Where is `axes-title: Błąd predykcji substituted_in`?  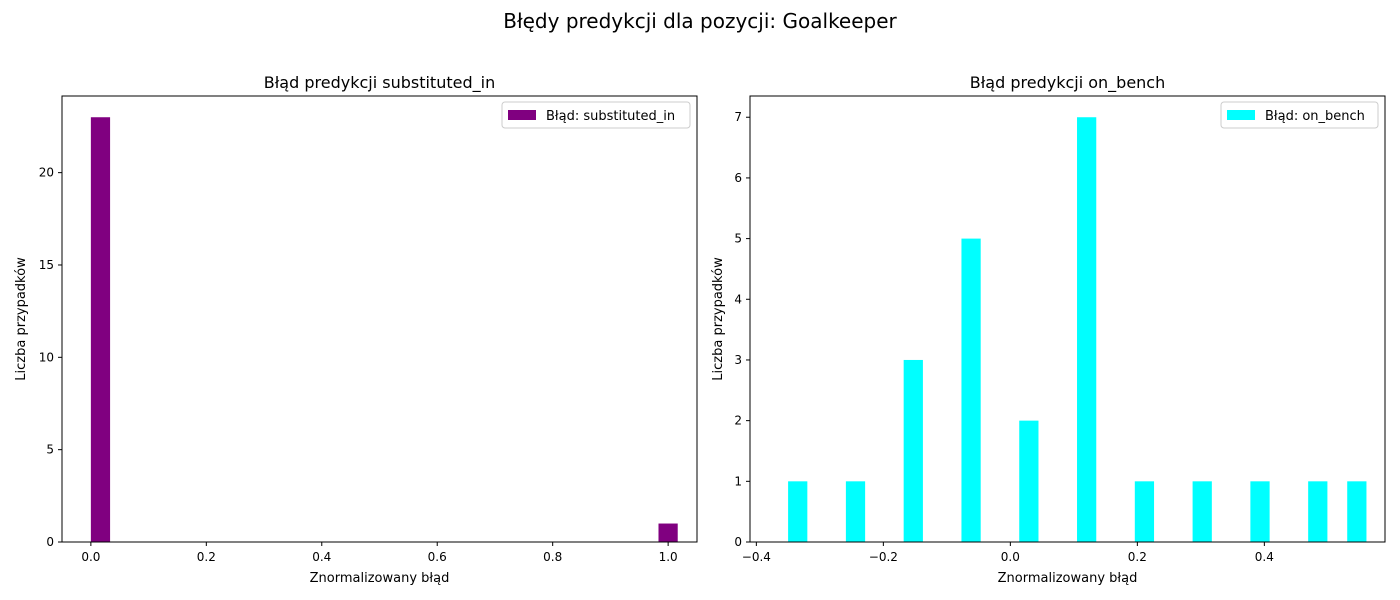 axes-title: Błąd predykcji substituted_in is located at coordinates (379, 83).